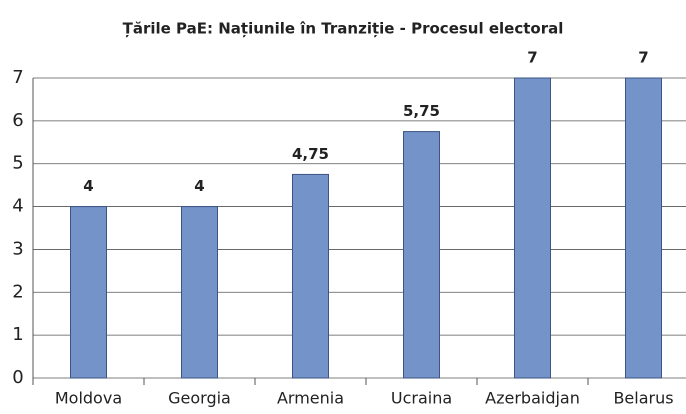 Image resolution: width=686 pixels, height=414 pixels. What do you see at coordinates (17, 248) in the screenshot?
I see `y-tick-label: 3` at bounding box center [17, 248].